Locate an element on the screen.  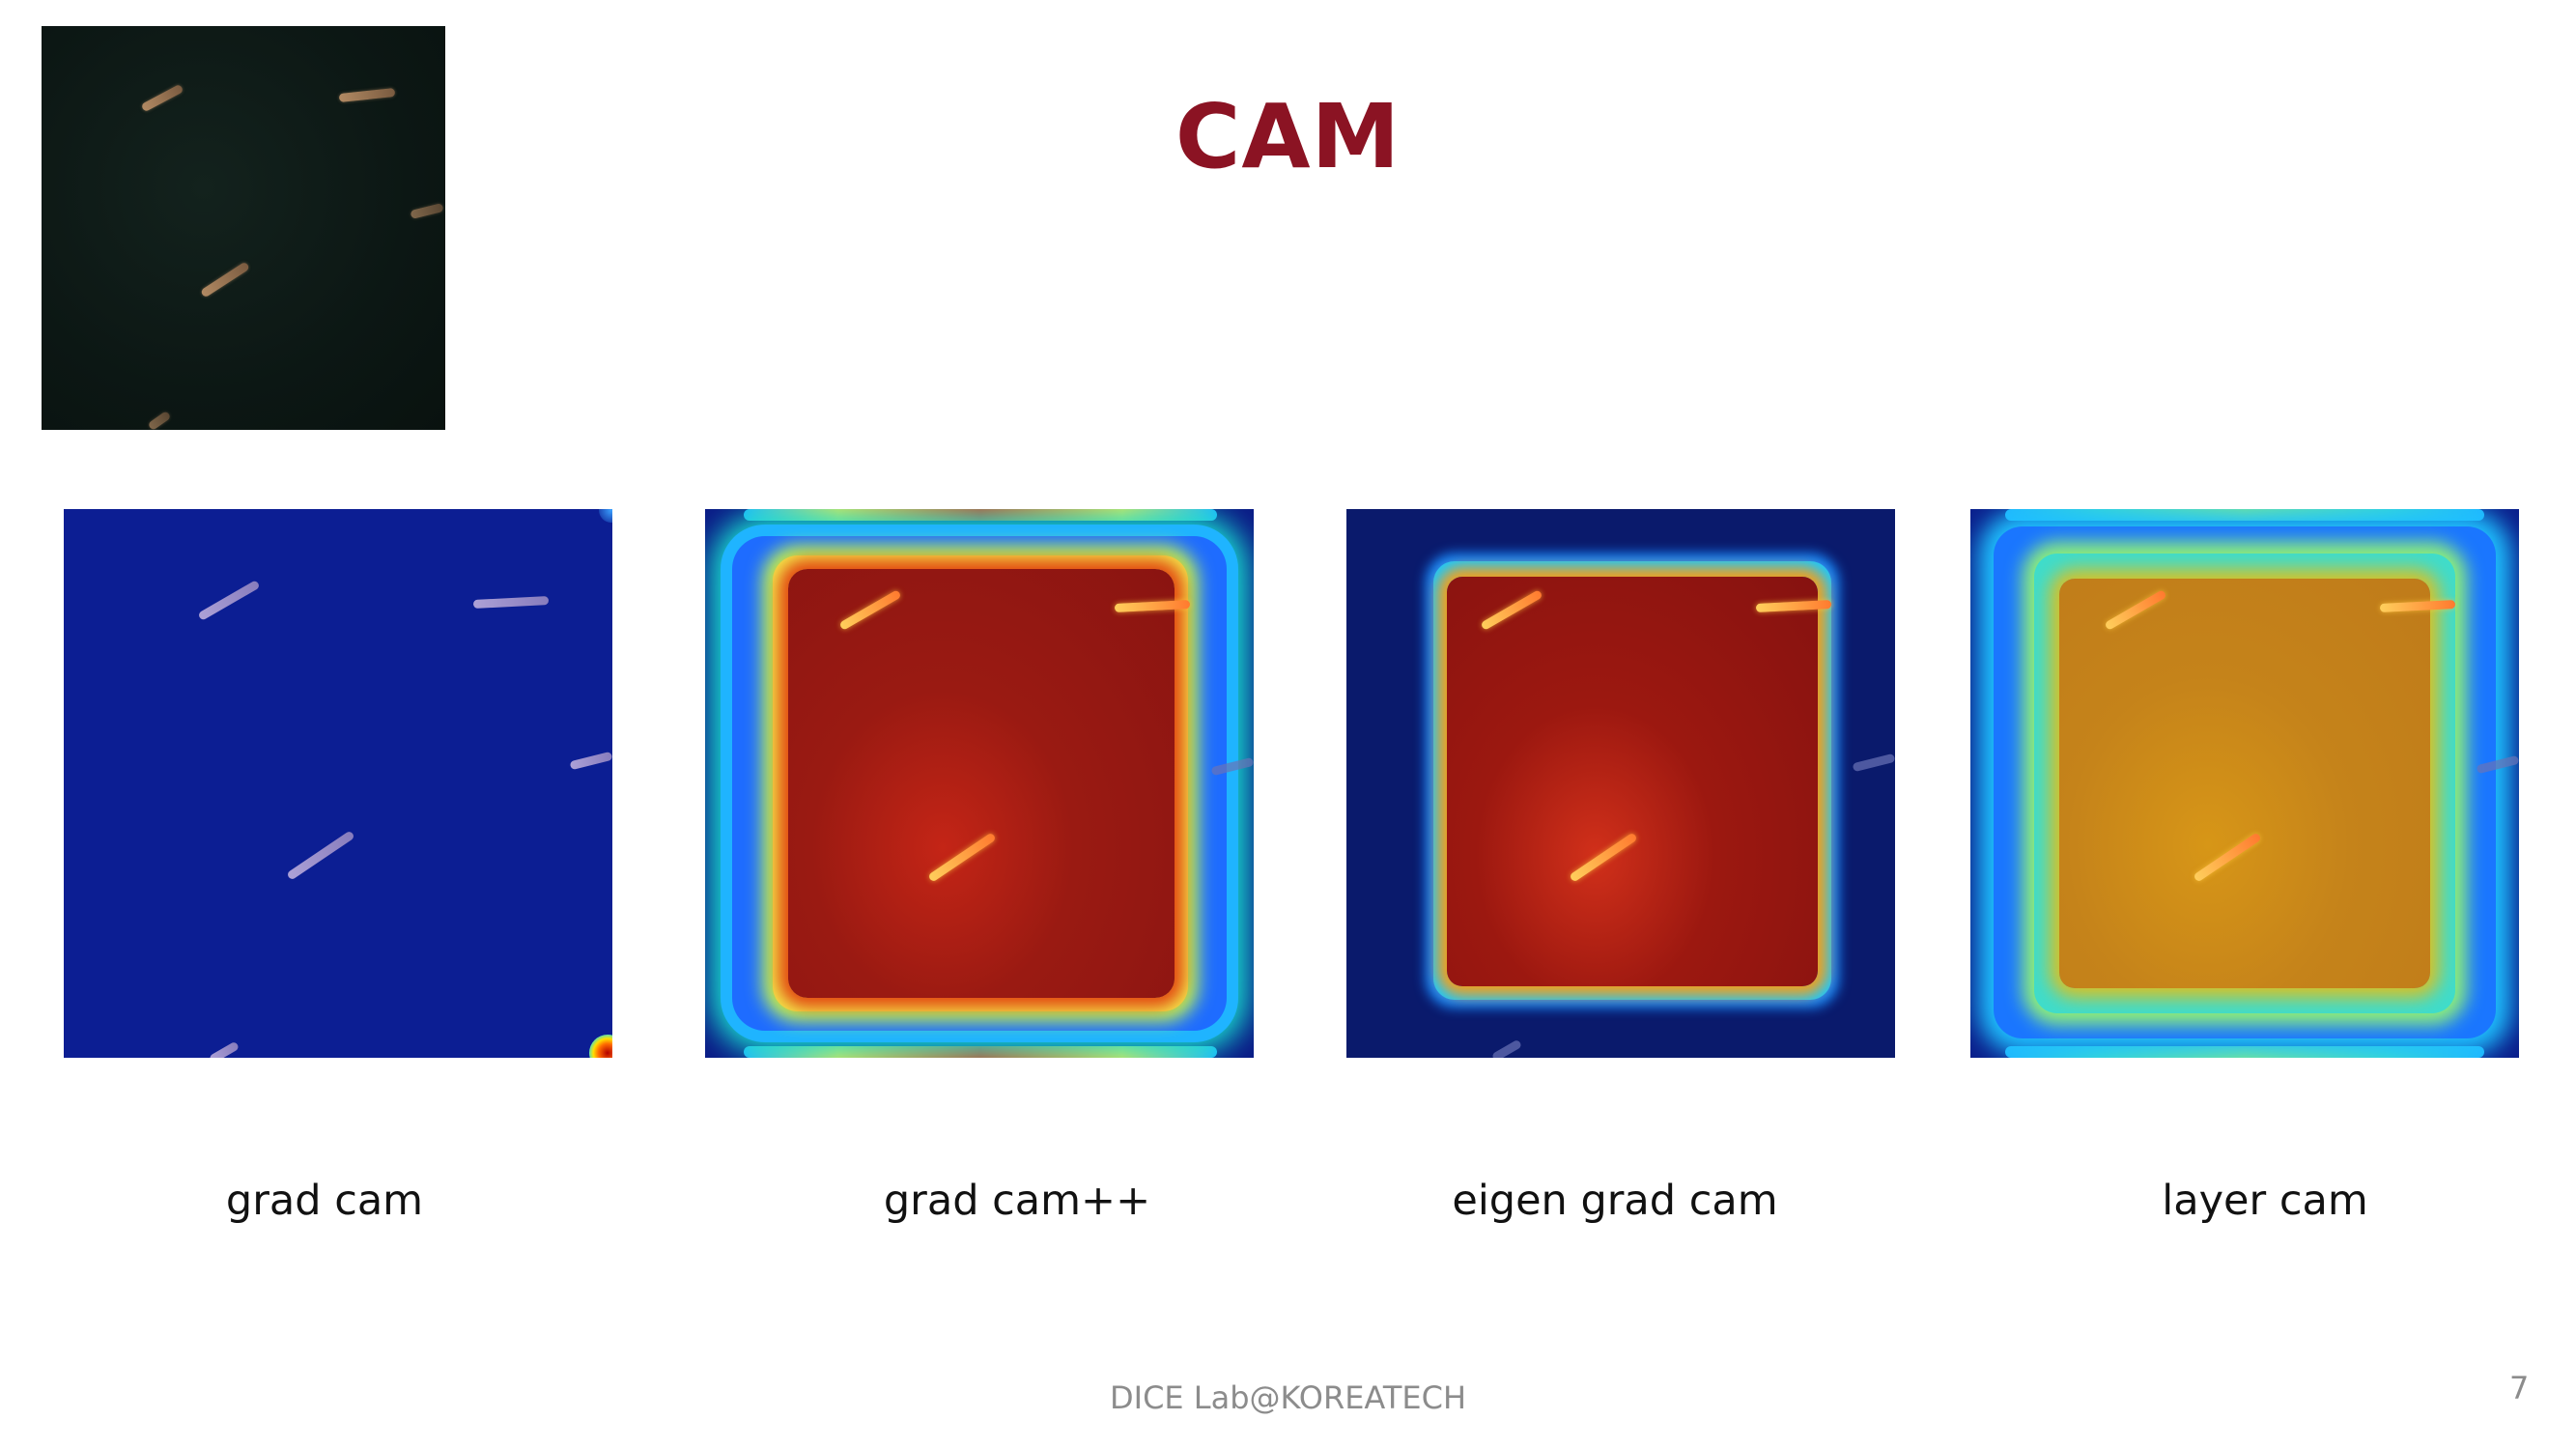
caption-grad-cam-plus-plus: grad cam++ is located at coordinates (1017, 1201).